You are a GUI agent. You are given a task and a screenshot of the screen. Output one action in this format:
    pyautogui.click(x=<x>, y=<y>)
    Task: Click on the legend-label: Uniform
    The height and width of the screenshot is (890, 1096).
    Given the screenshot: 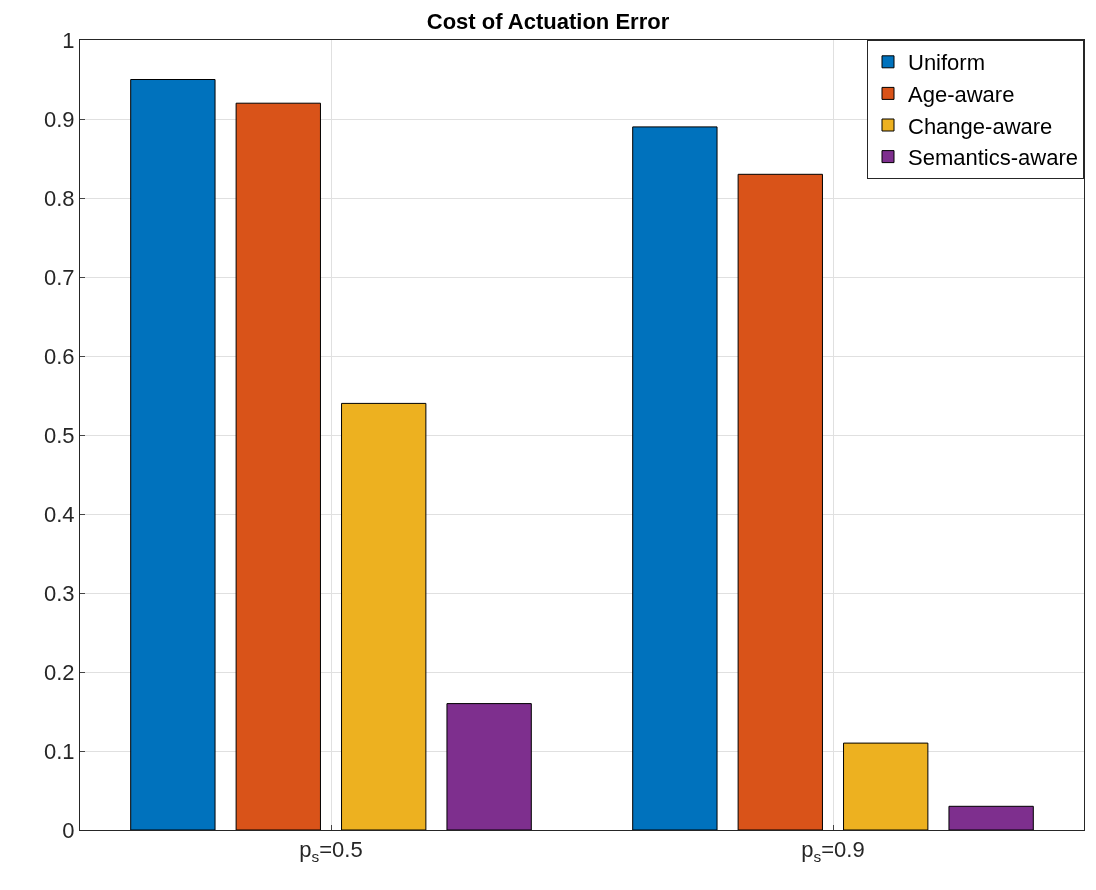 What is the action you would take?
    pyautogui.click(x=947, y=63)
    